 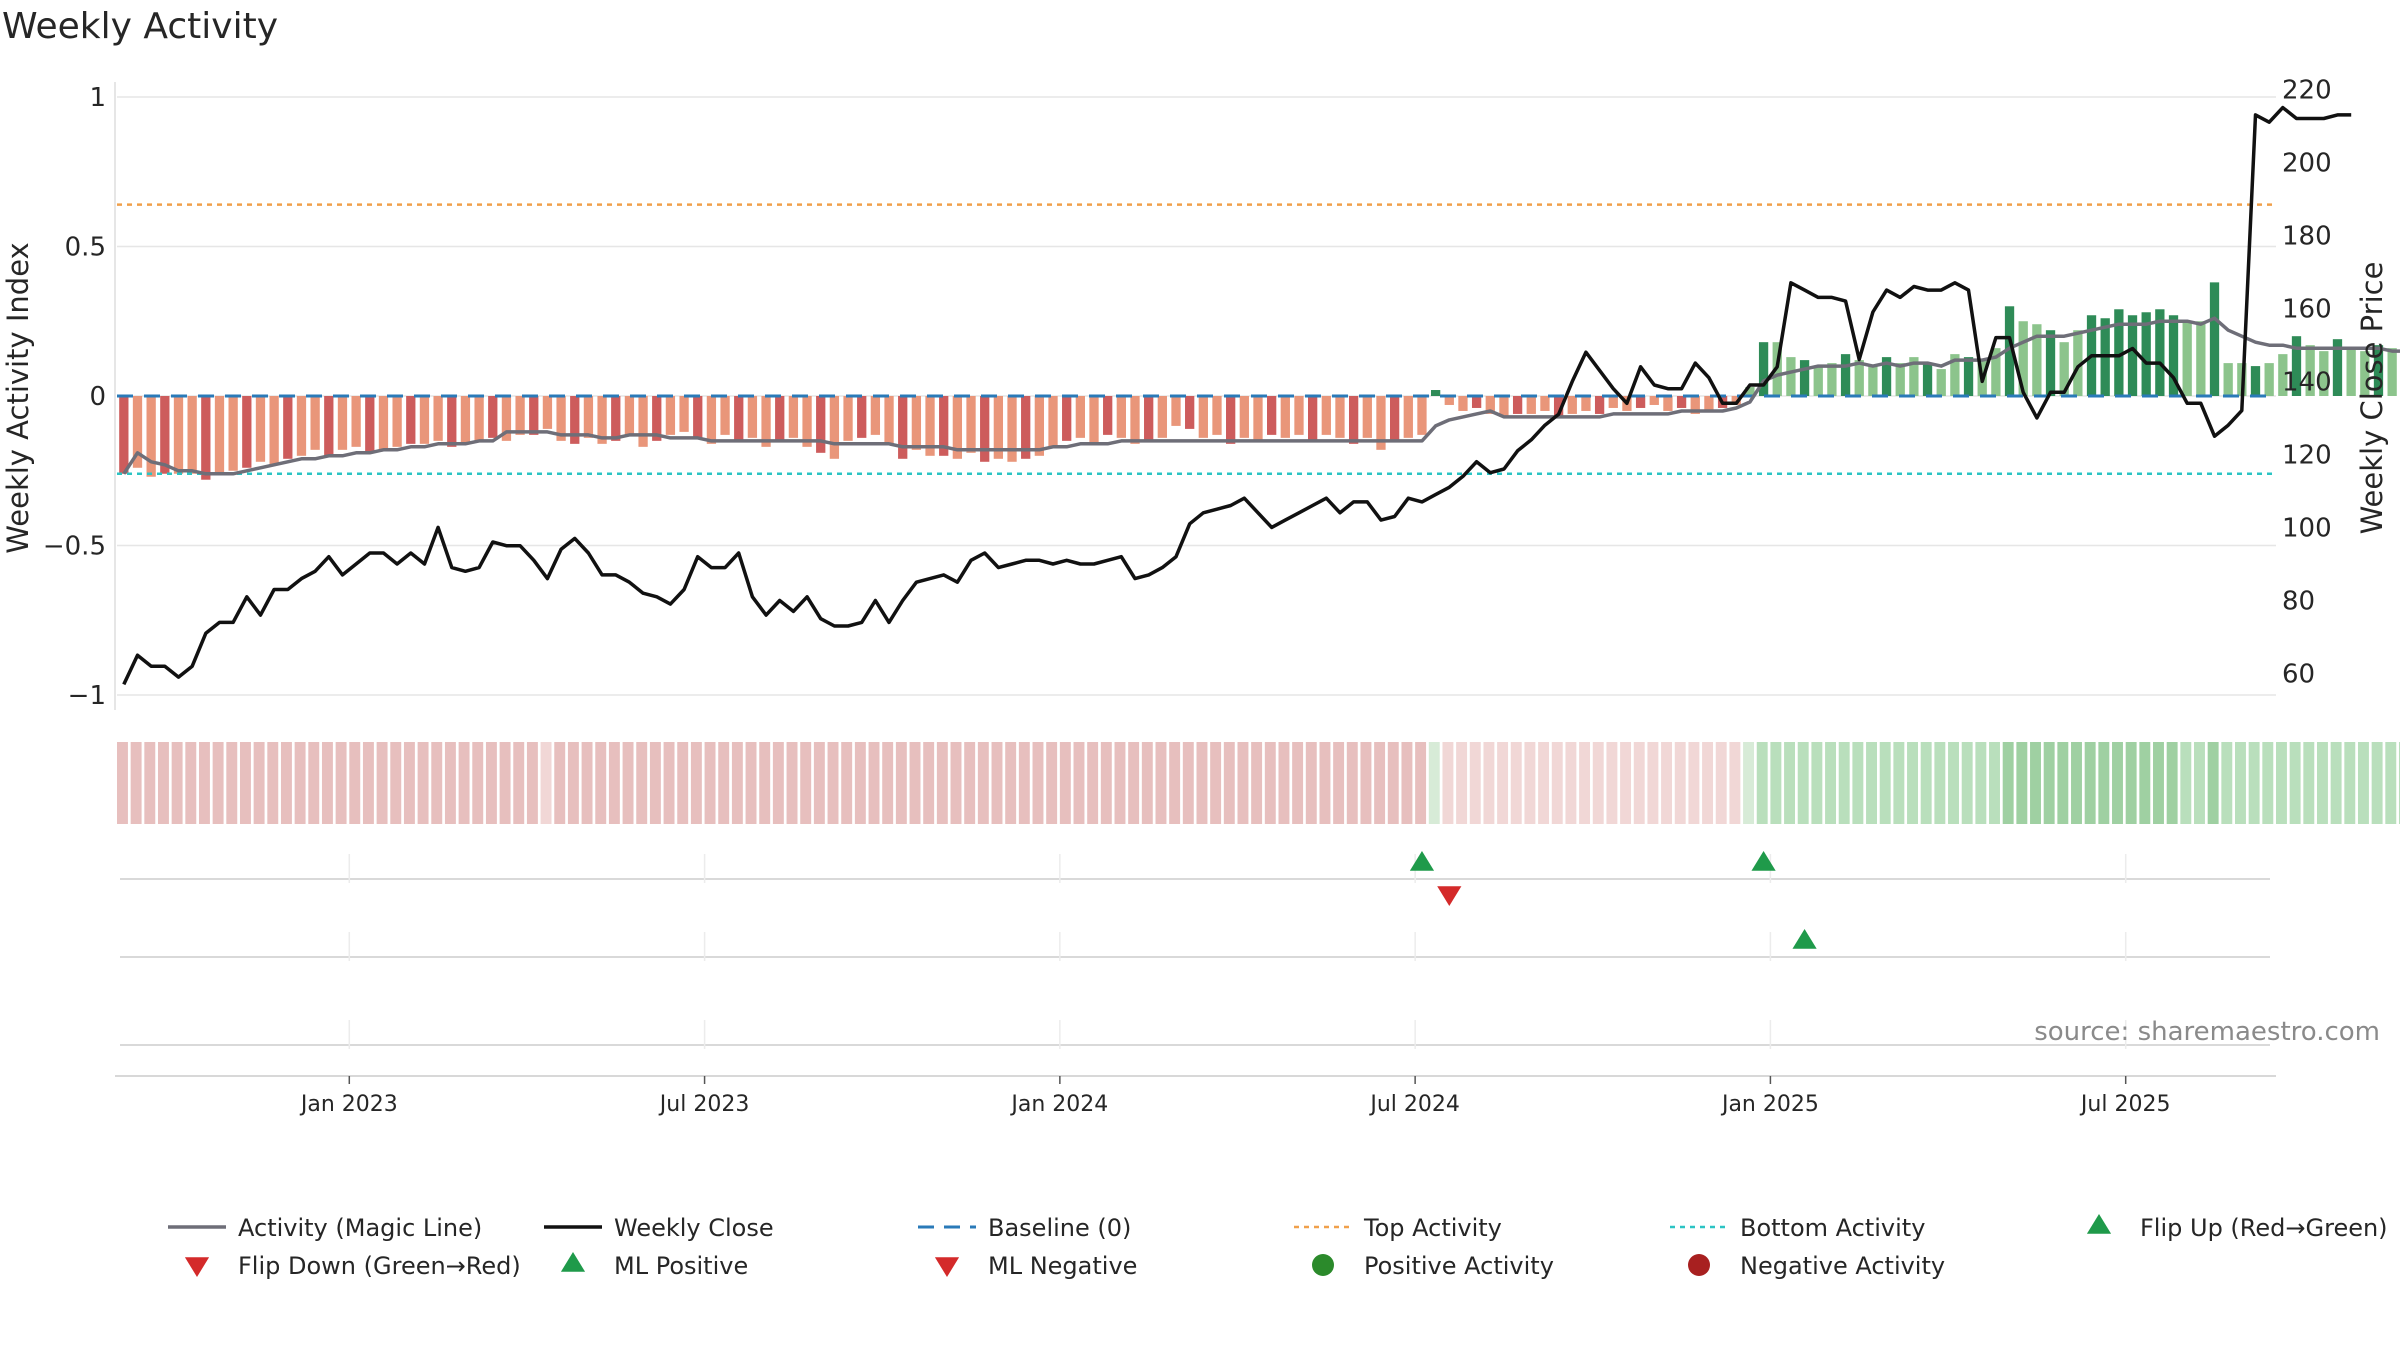 What do you see at coordinates (2307, 236) in the screenshot?
I see `right-tick-label: 180` at bounding box center [2307, 236].